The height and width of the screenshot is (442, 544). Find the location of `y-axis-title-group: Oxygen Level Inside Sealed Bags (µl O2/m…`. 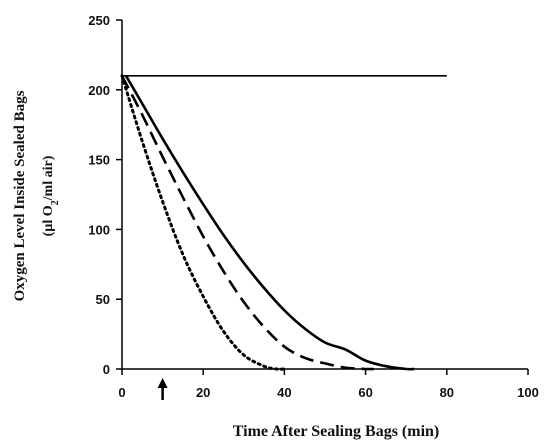

y-axis-title-group: Oxygen Level Inside Sealed Bags (µl O2/m… is located at coordinates (36, 195).